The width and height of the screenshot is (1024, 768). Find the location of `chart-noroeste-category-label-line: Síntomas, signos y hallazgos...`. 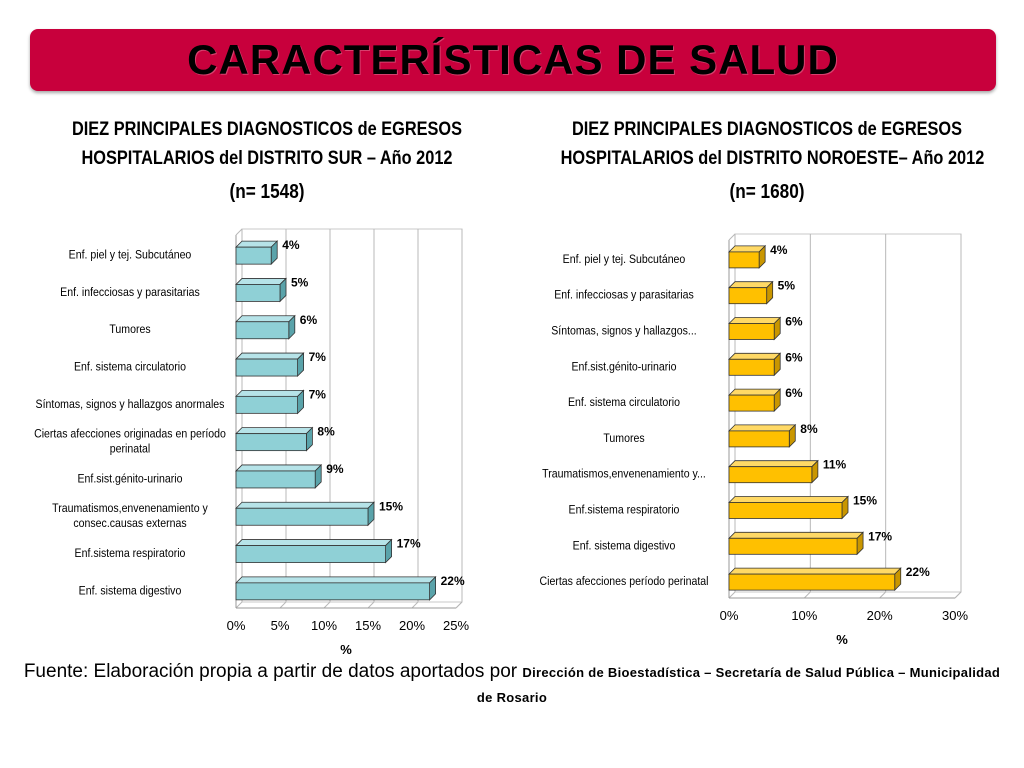

chart-noroeste-category-label-line: Síntomas, signos y hallazgos... is located at coordinates (623, 331).